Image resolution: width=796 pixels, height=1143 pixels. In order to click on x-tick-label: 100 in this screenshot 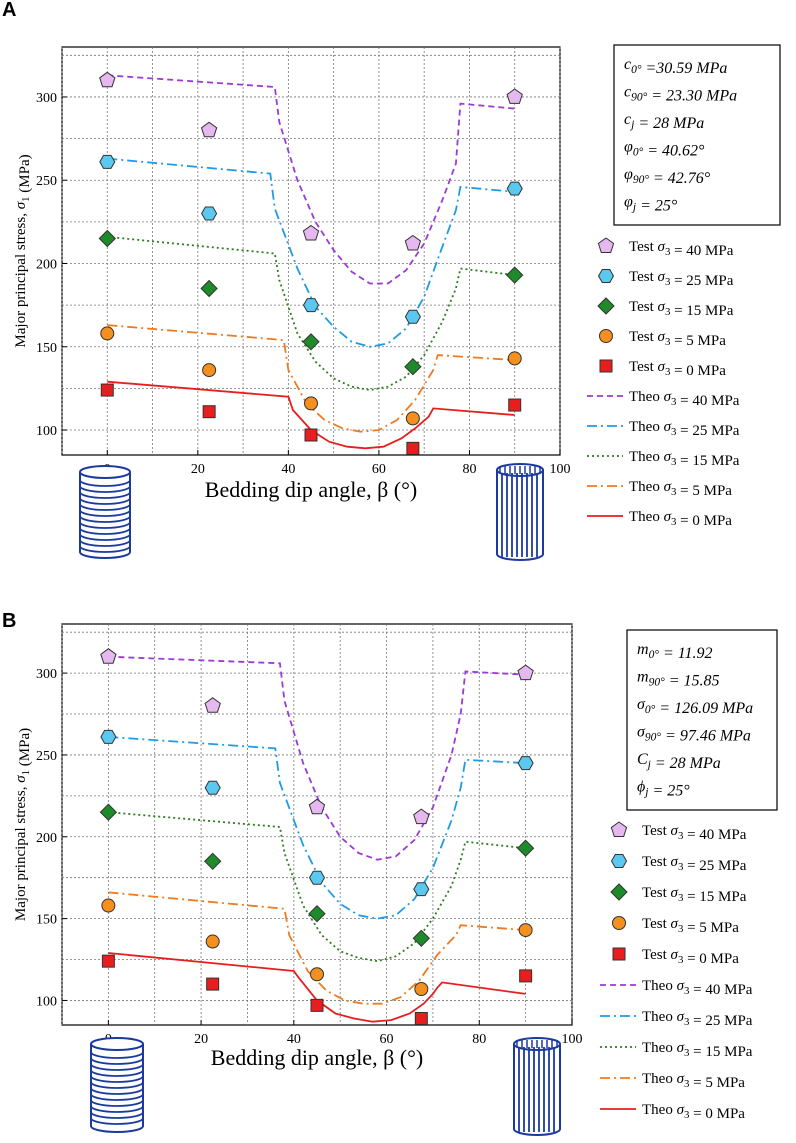, I will do `click(560, 469)`.